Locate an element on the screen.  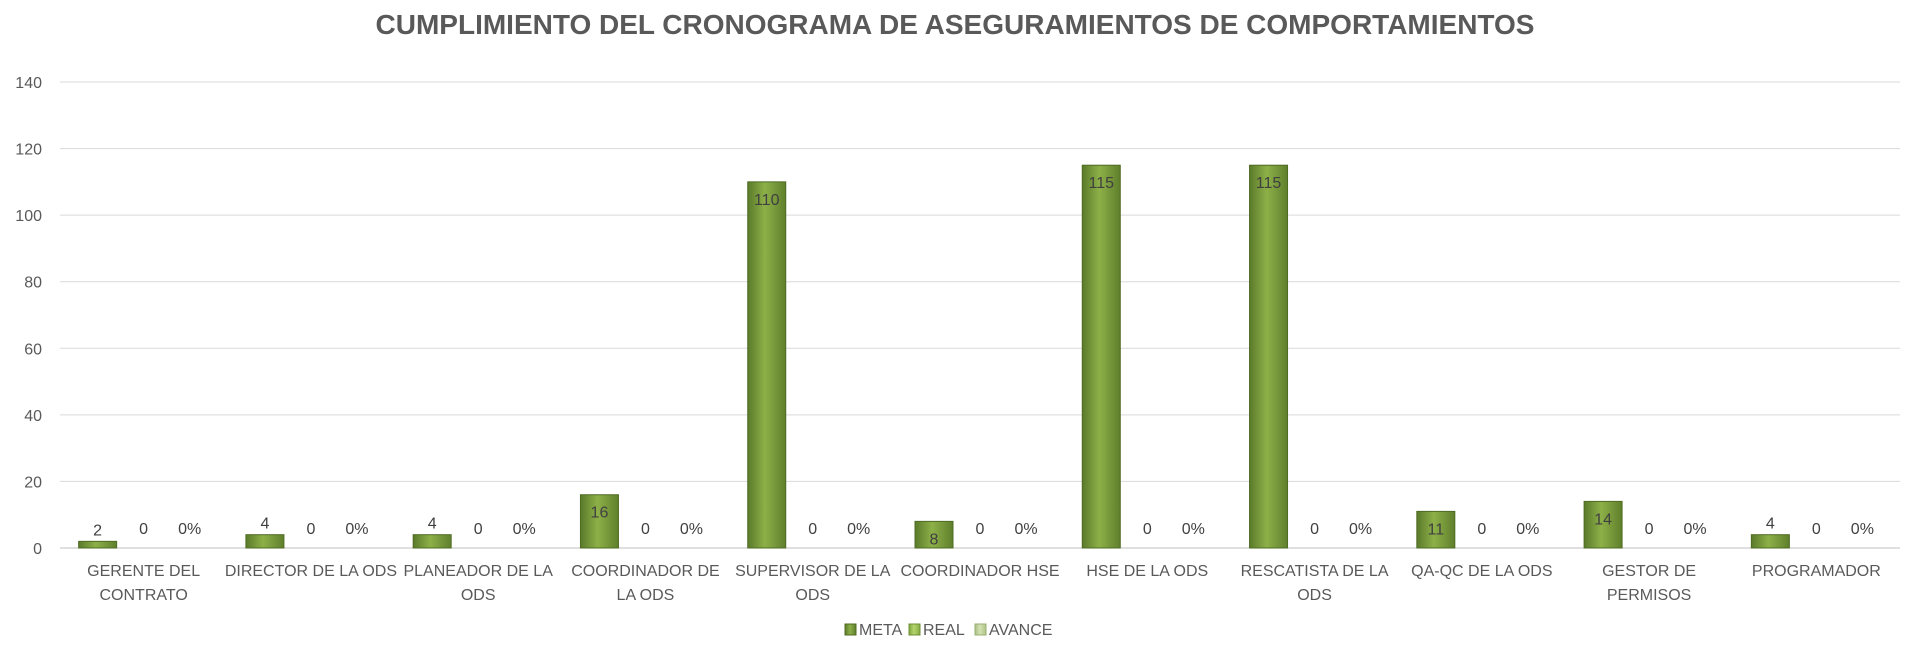
legend-item-real: REAL is located at coordinates (936, 630).